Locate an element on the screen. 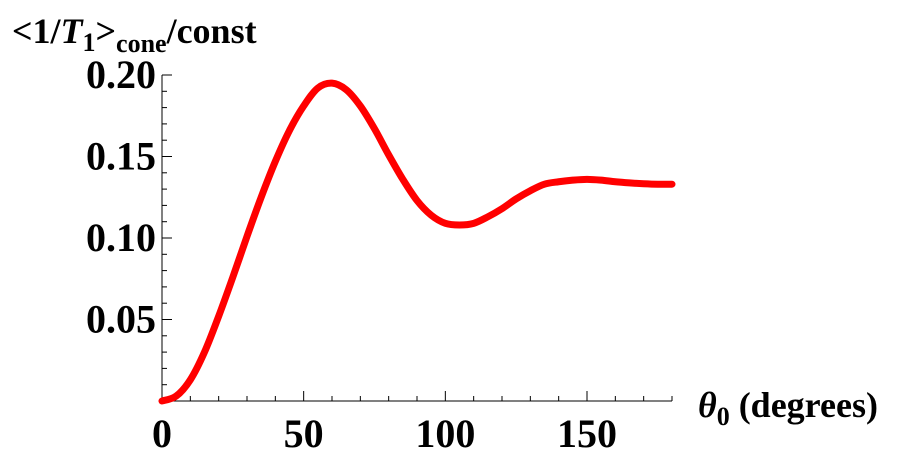  y-axis-title: <1/T1>cone/const is located at coordinates (134, 34).